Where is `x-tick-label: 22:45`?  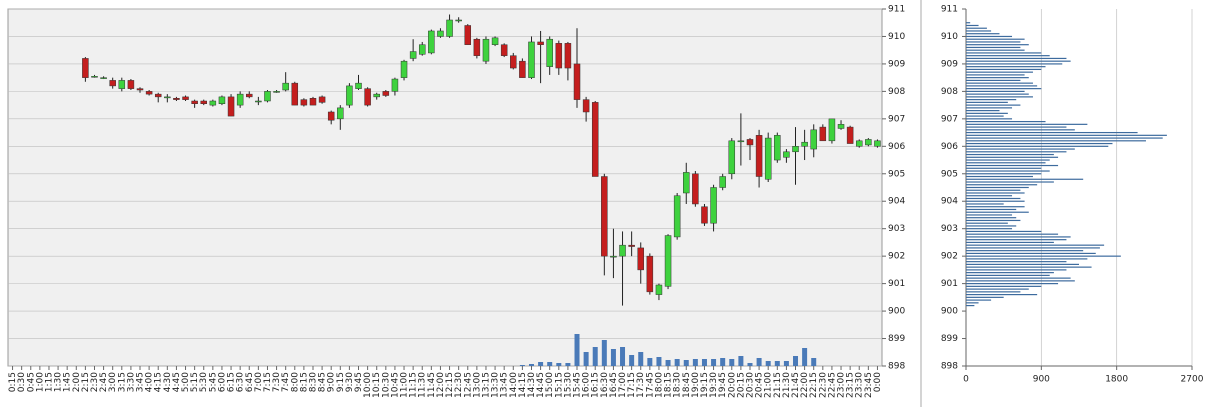 x-tick-label: 22:45 is located at coordinates (832, 385).